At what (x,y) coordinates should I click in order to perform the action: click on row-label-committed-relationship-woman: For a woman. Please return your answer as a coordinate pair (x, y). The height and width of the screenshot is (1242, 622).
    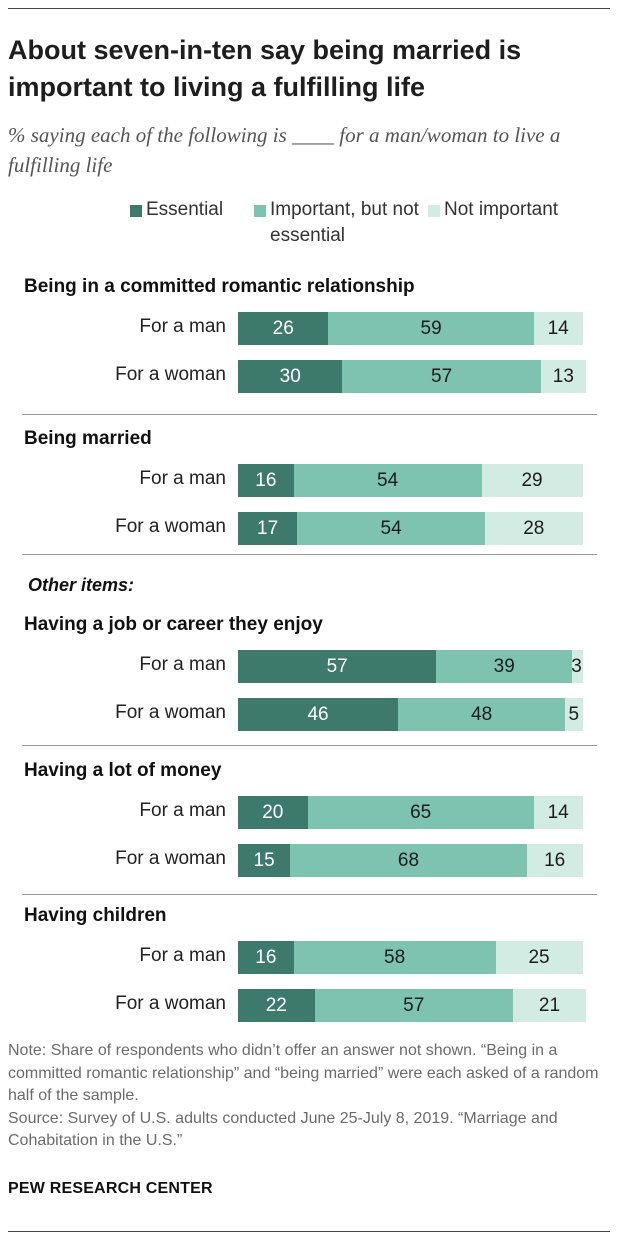
    Looking at the image, I should click on (170, 374).